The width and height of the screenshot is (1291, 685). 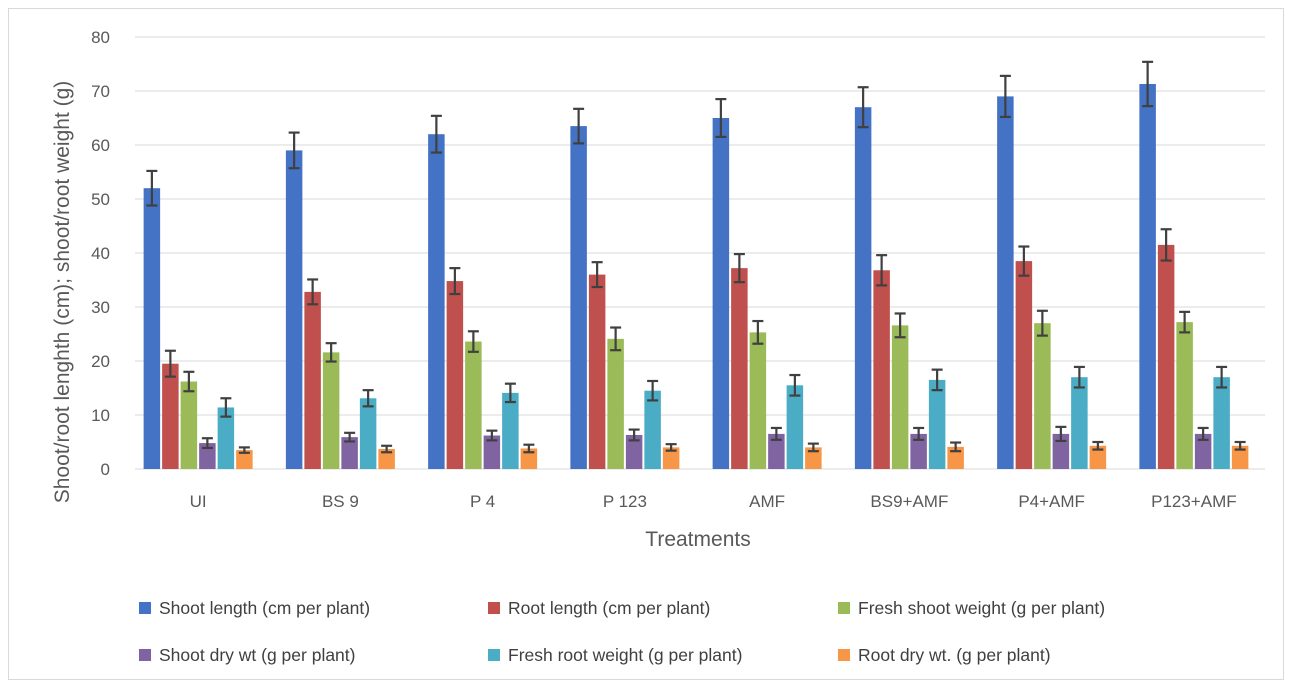 I want to click on x-axis-ticks: UI BS 9 P 4 P 123 AMF BS9+AMF P4+AMF P123+AMF, so click(x=713, y=501).